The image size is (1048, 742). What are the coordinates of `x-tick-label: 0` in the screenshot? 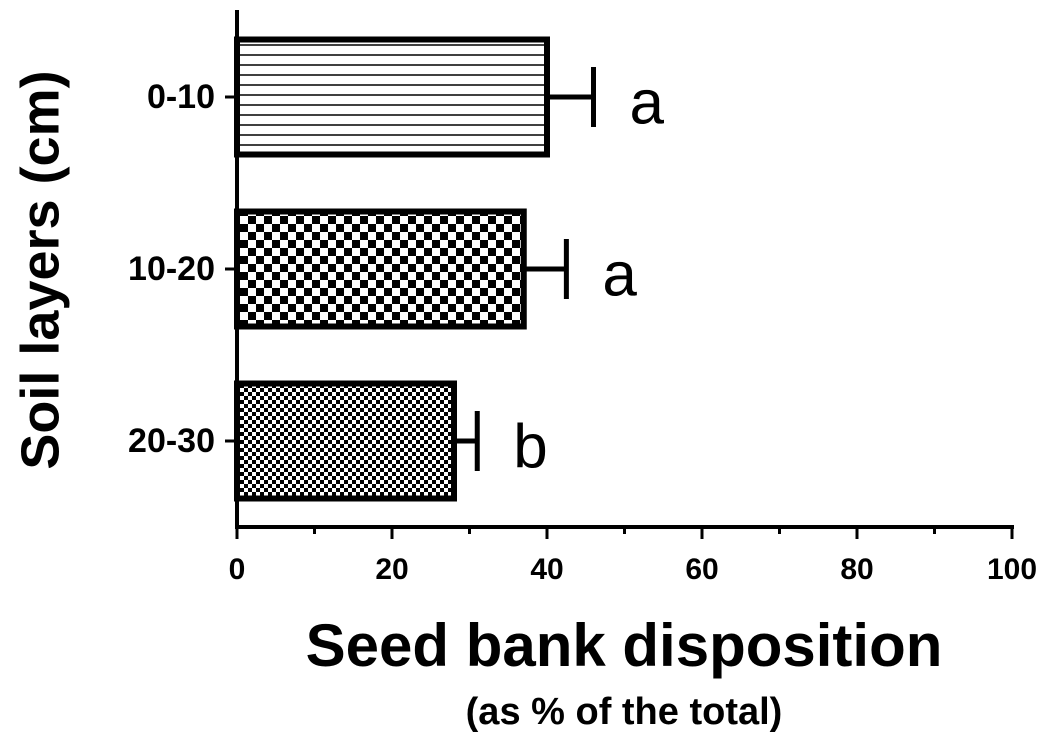 It's located at (237, 569).